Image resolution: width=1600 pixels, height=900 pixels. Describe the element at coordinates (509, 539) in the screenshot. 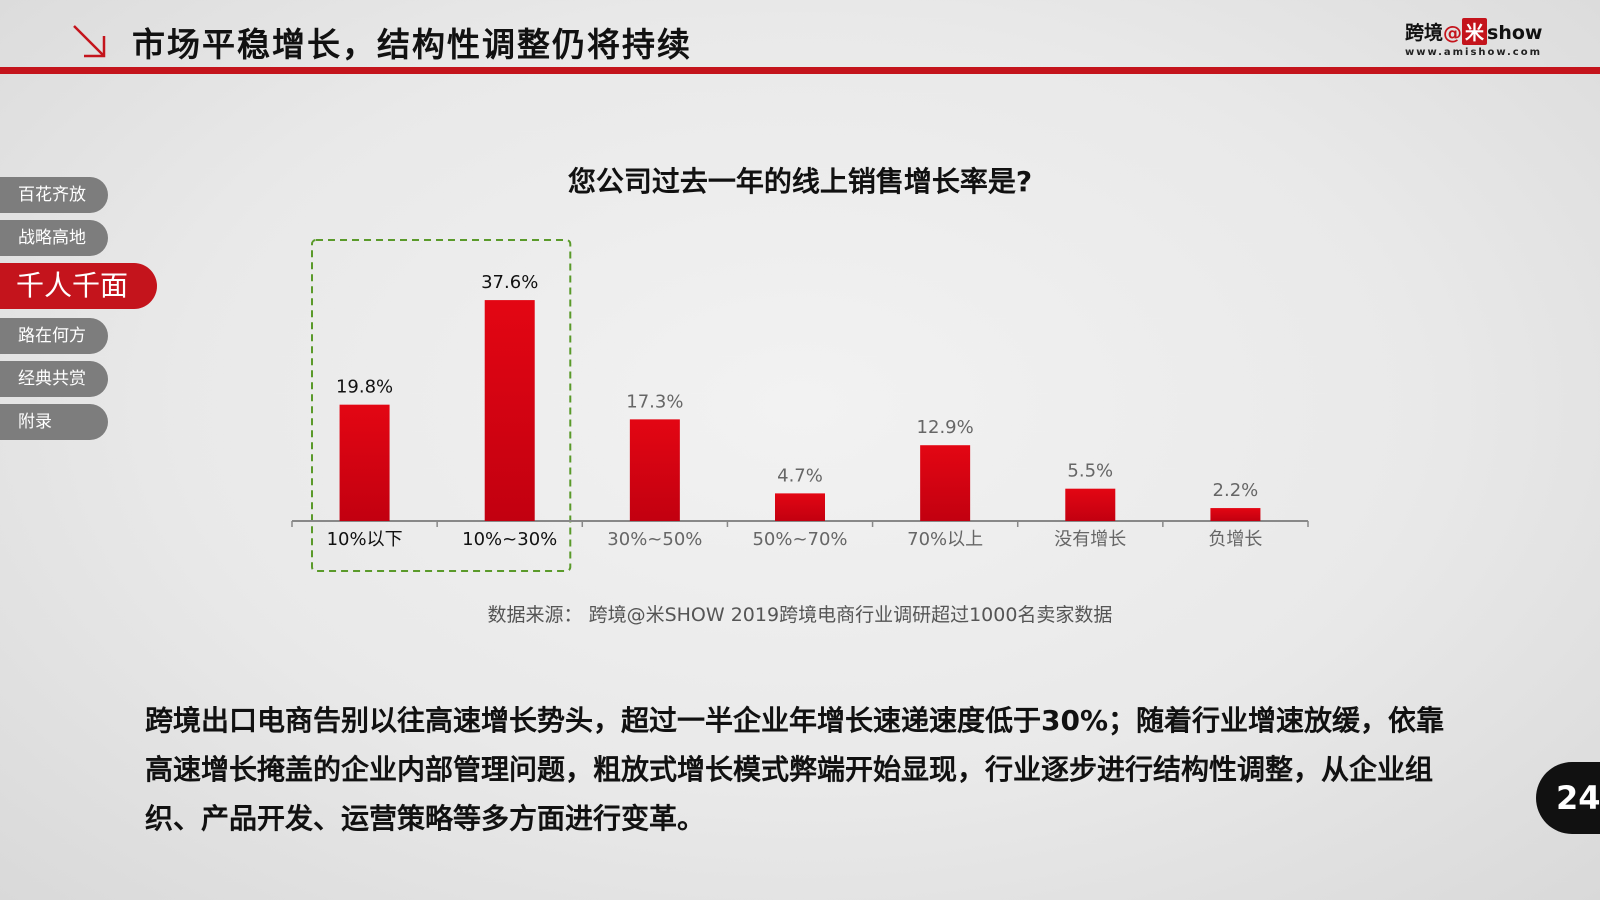

I see `category-label-1: 10%~30%` at that location.